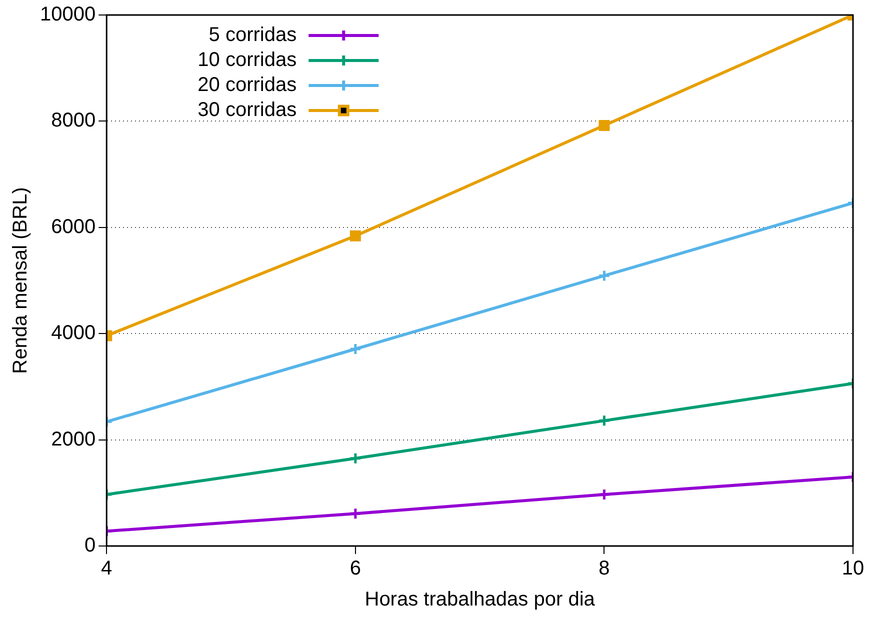 The height and width of the screenshot is (621, 881). Describe the element at coordinates (247, 110) in the screenshot. I see `legend-label: 30 corridas` at that location.